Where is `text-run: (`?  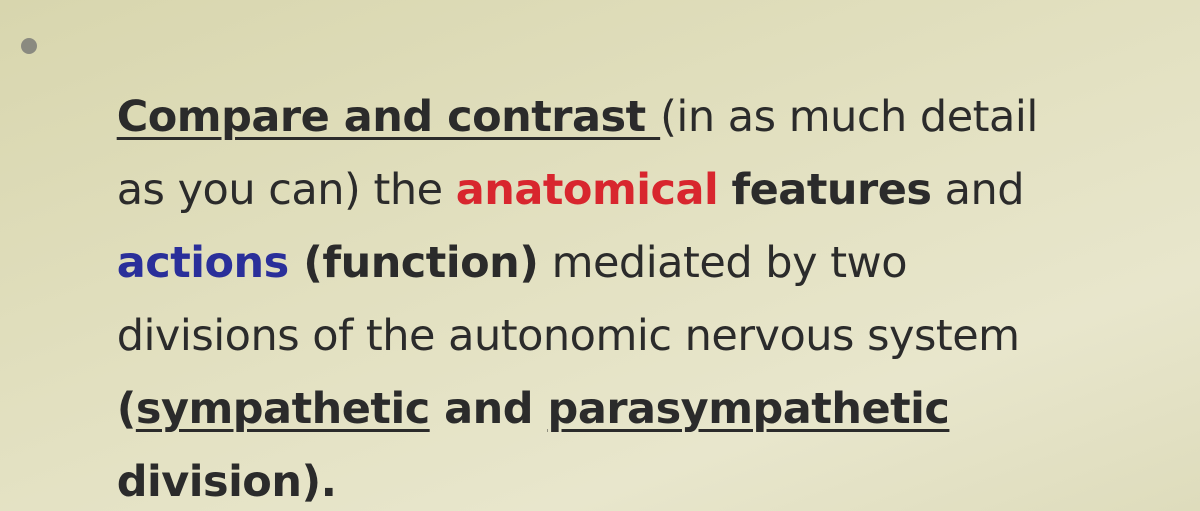 text-run: ( is located at coordinates (126, 409).